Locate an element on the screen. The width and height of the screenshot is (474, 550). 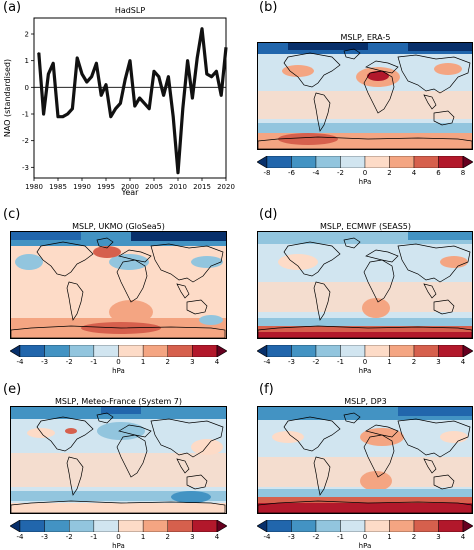
panel-f-label: (f) is located at coordinates (266, 389).